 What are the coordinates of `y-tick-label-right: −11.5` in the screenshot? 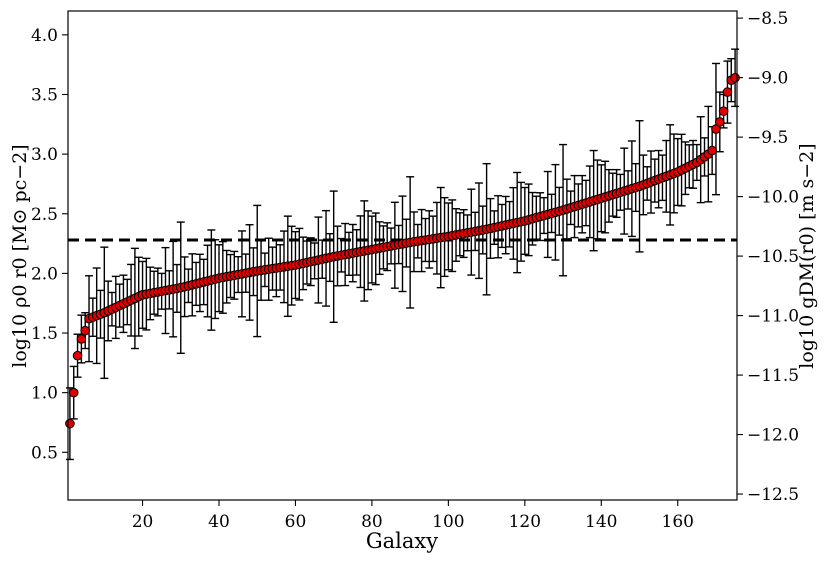 It's located at (773, 376).